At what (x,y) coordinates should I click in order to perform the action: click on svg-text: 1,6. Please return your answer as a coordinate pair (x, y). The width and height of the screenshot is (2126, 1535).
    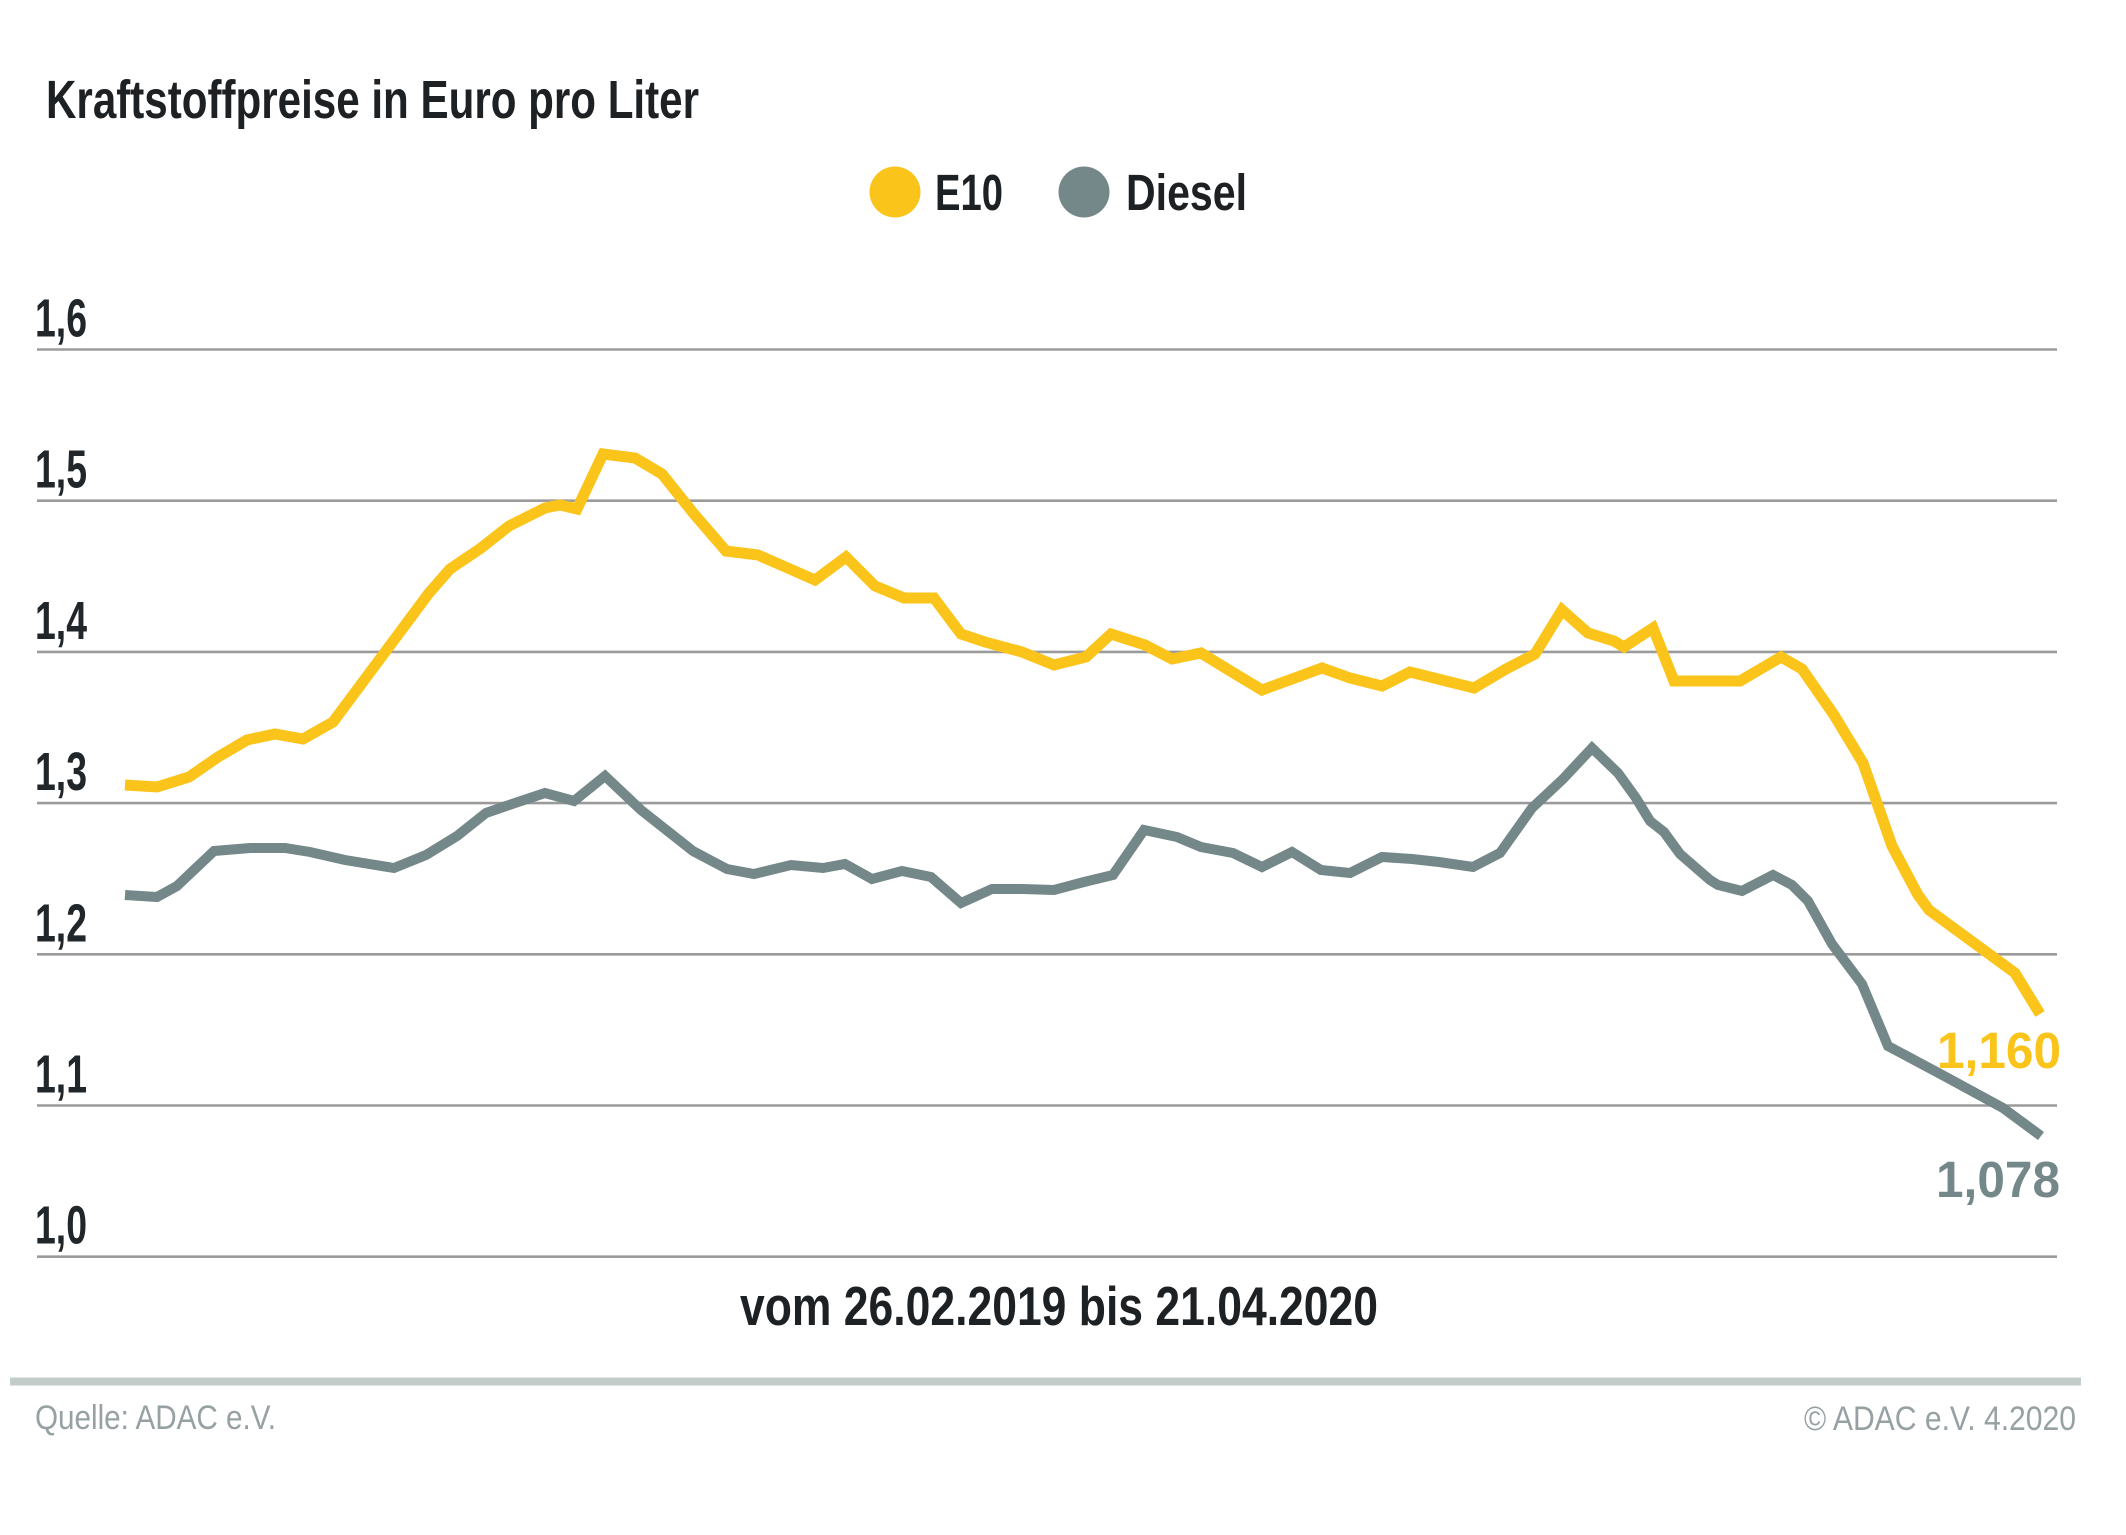
    Looking at the image, I should click on (61, 319).